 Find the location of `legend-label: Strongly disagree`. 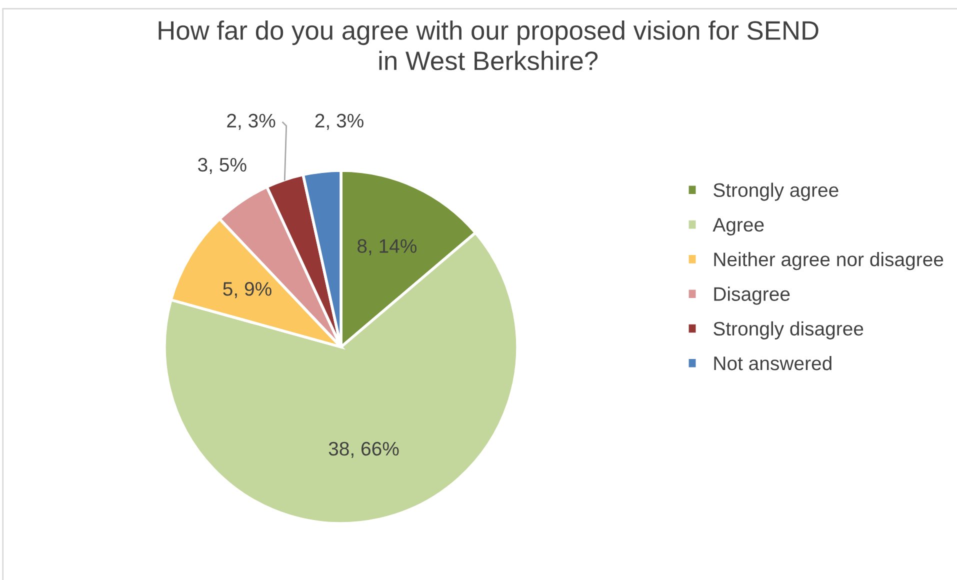

legend-label: Strongly disagree is located at coordinates (789, 330).